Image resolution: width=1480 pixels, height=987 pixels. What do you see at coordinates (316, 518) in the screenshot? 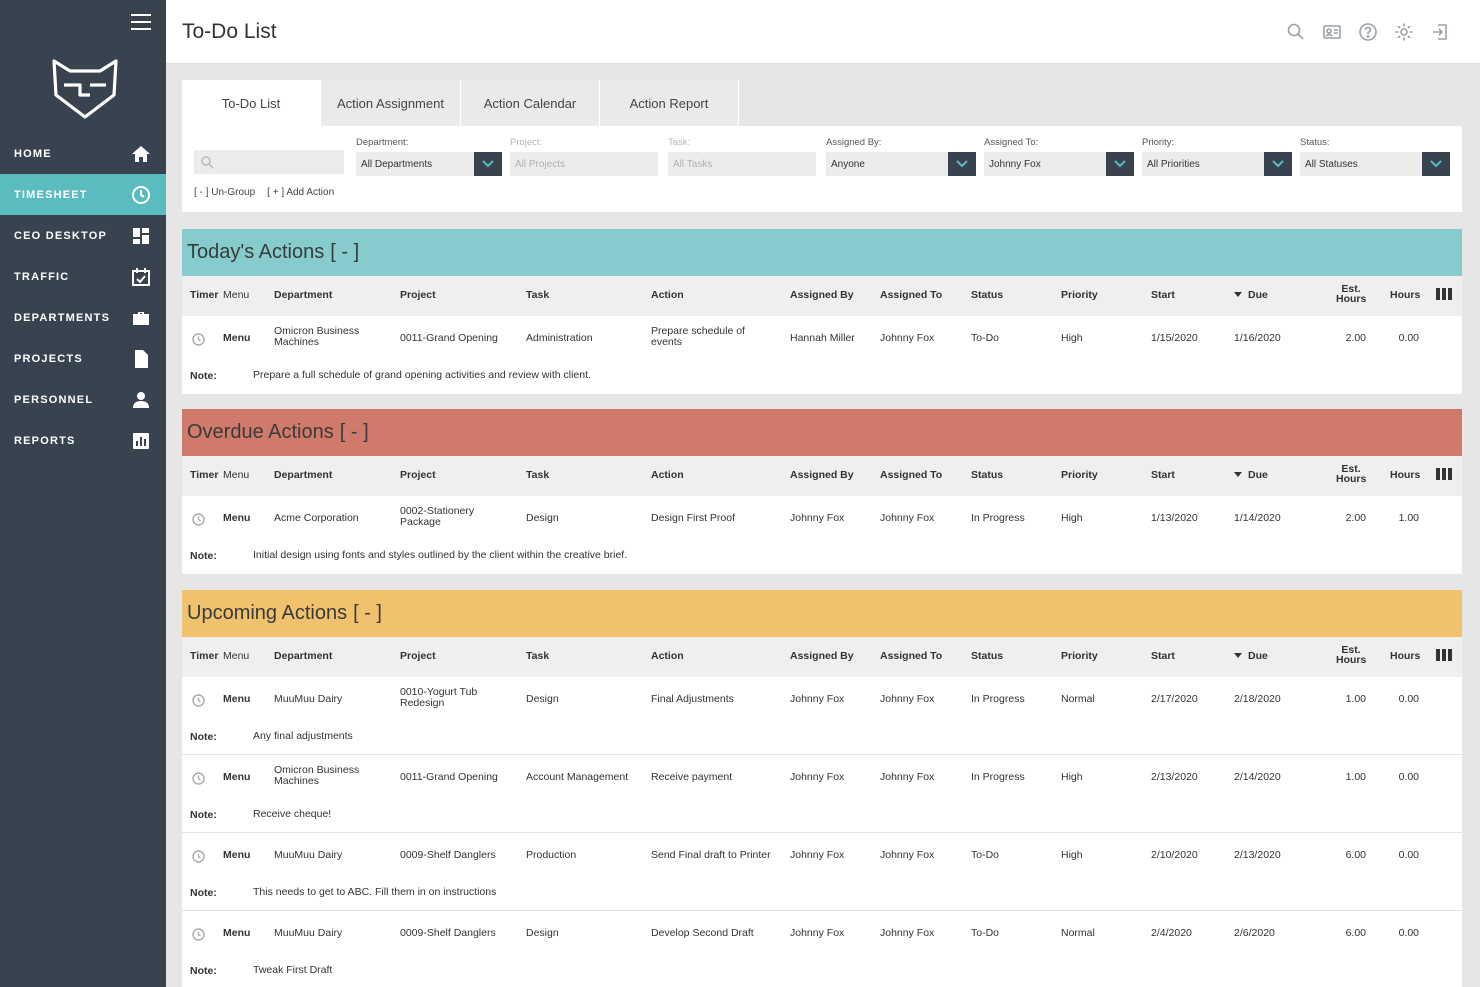
I see `cell-department: Acme Corporation` at bounding box center [316, 518].